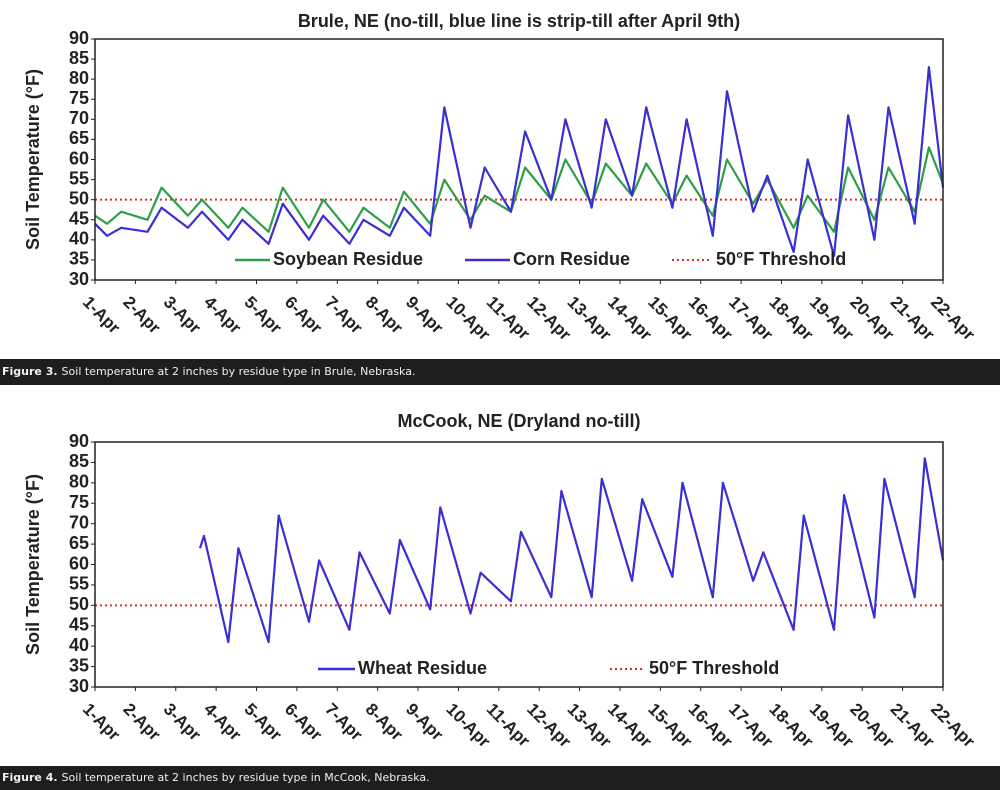  Describe the element at coordinates (348, 259) in the screenshot. I see `legend-label: Soybean Residue` at that location.